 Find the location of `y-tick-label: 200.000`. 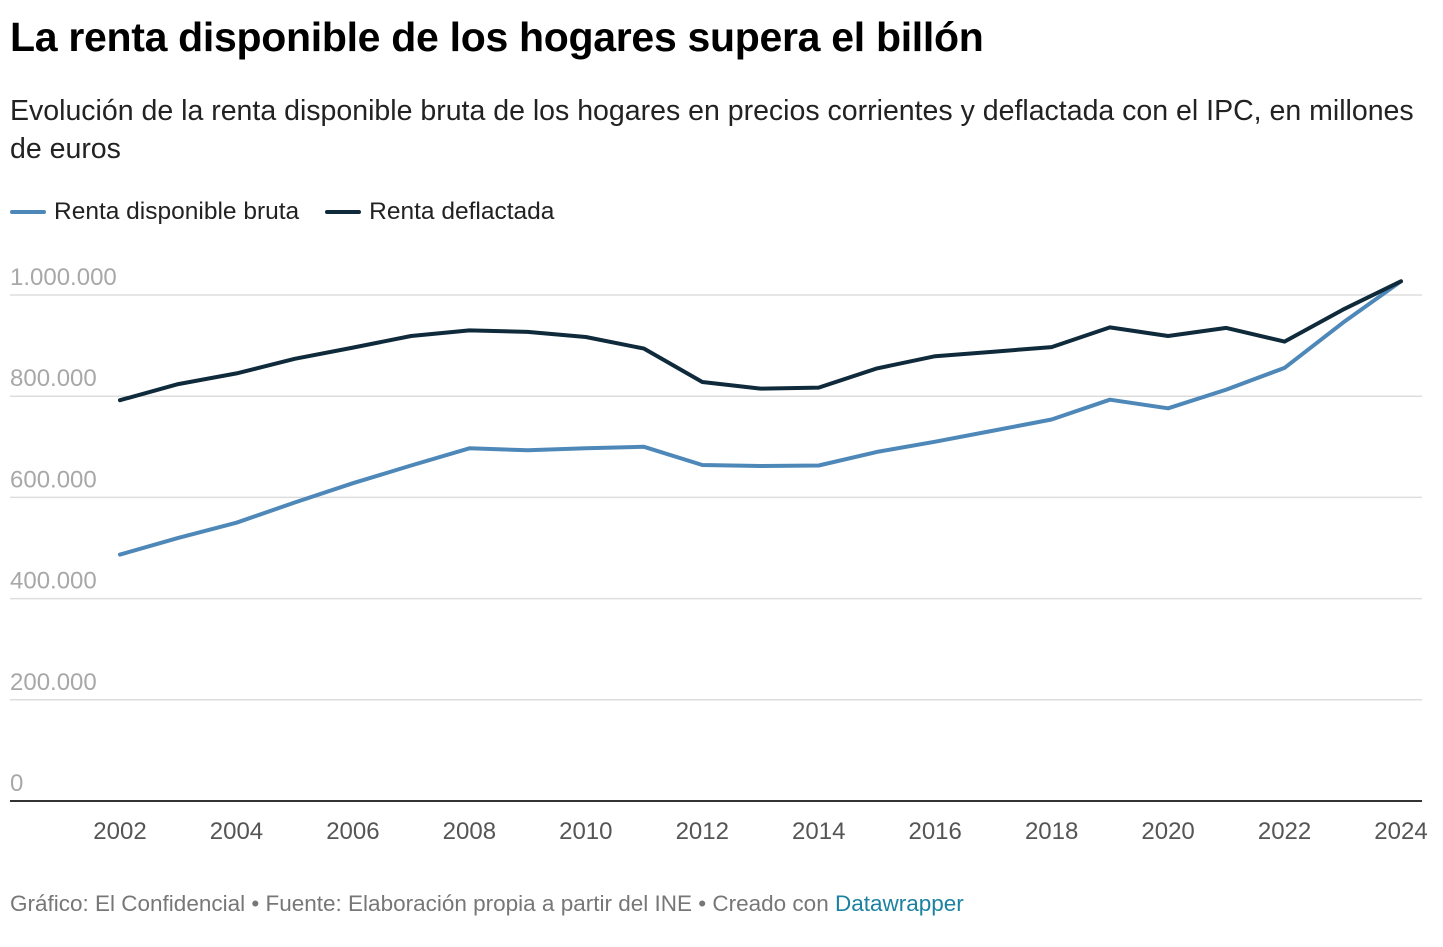

y-tick-label: 200.000 is located at coordinates (53, 682).